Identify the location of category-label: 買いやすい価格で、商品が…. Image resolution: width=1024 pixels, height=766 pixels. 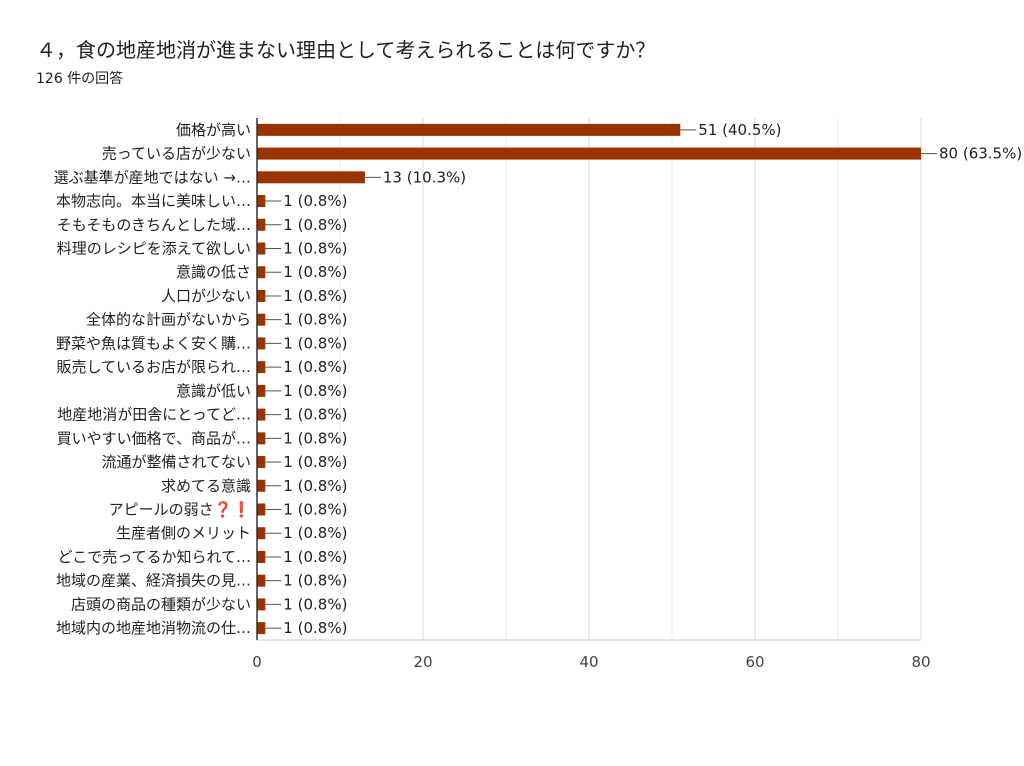
(154, 438).